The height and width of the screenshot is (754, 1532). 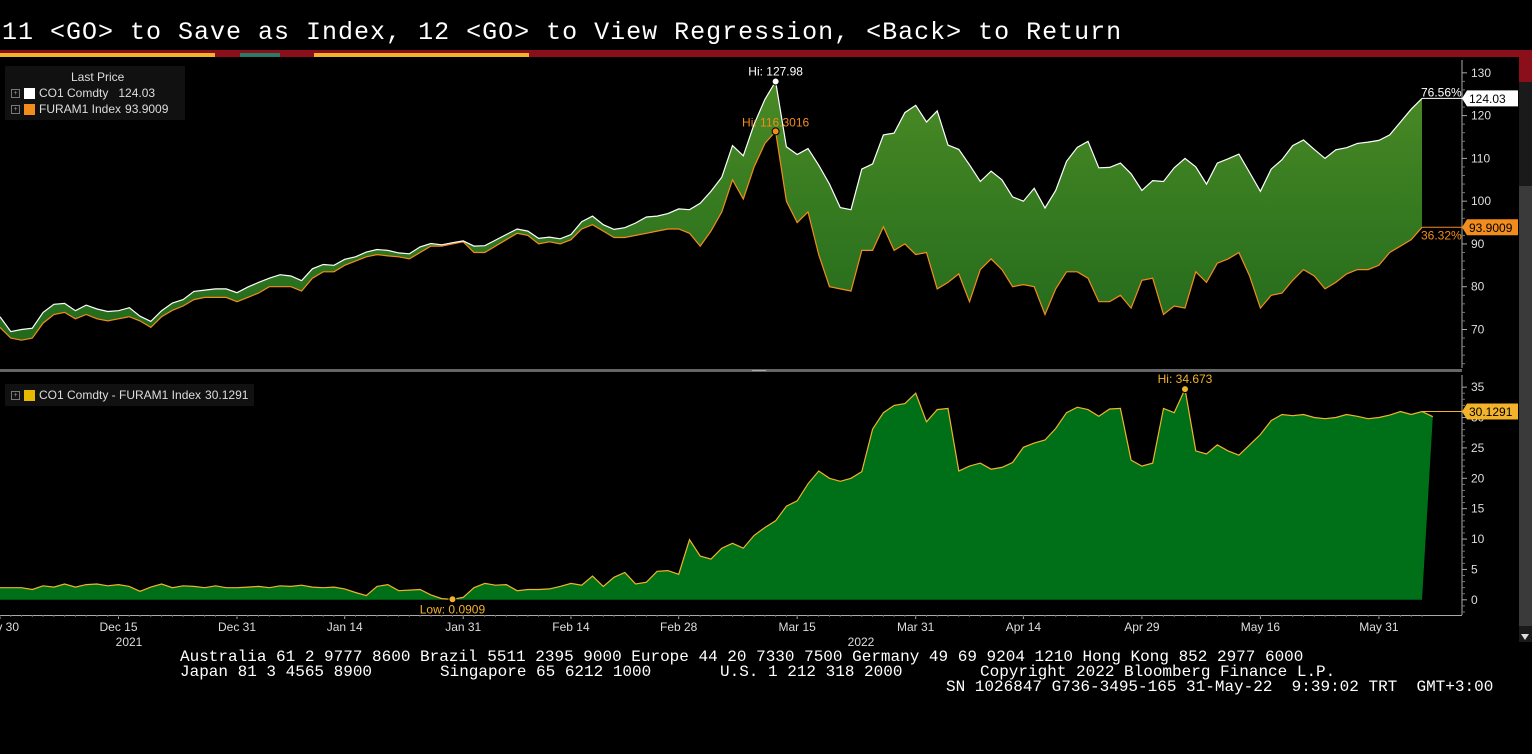 What do you see at coordinates (1481, 73) in the screenshot?
I see `y-tick-label-top: 130` at bounding box center [1481, 73].